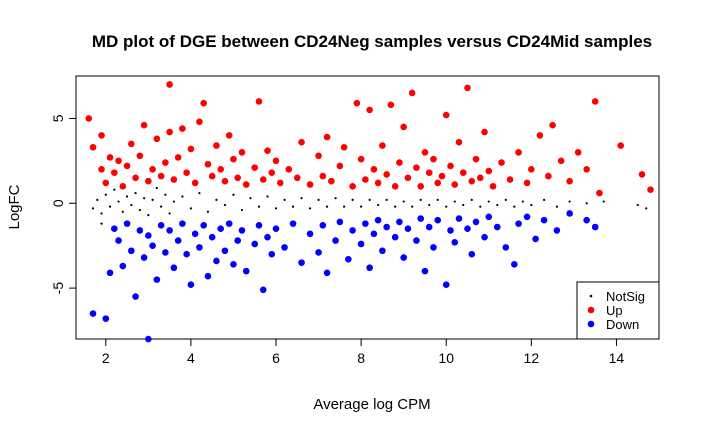  I want to click on y-tick-label: 5, so click(58, 118).